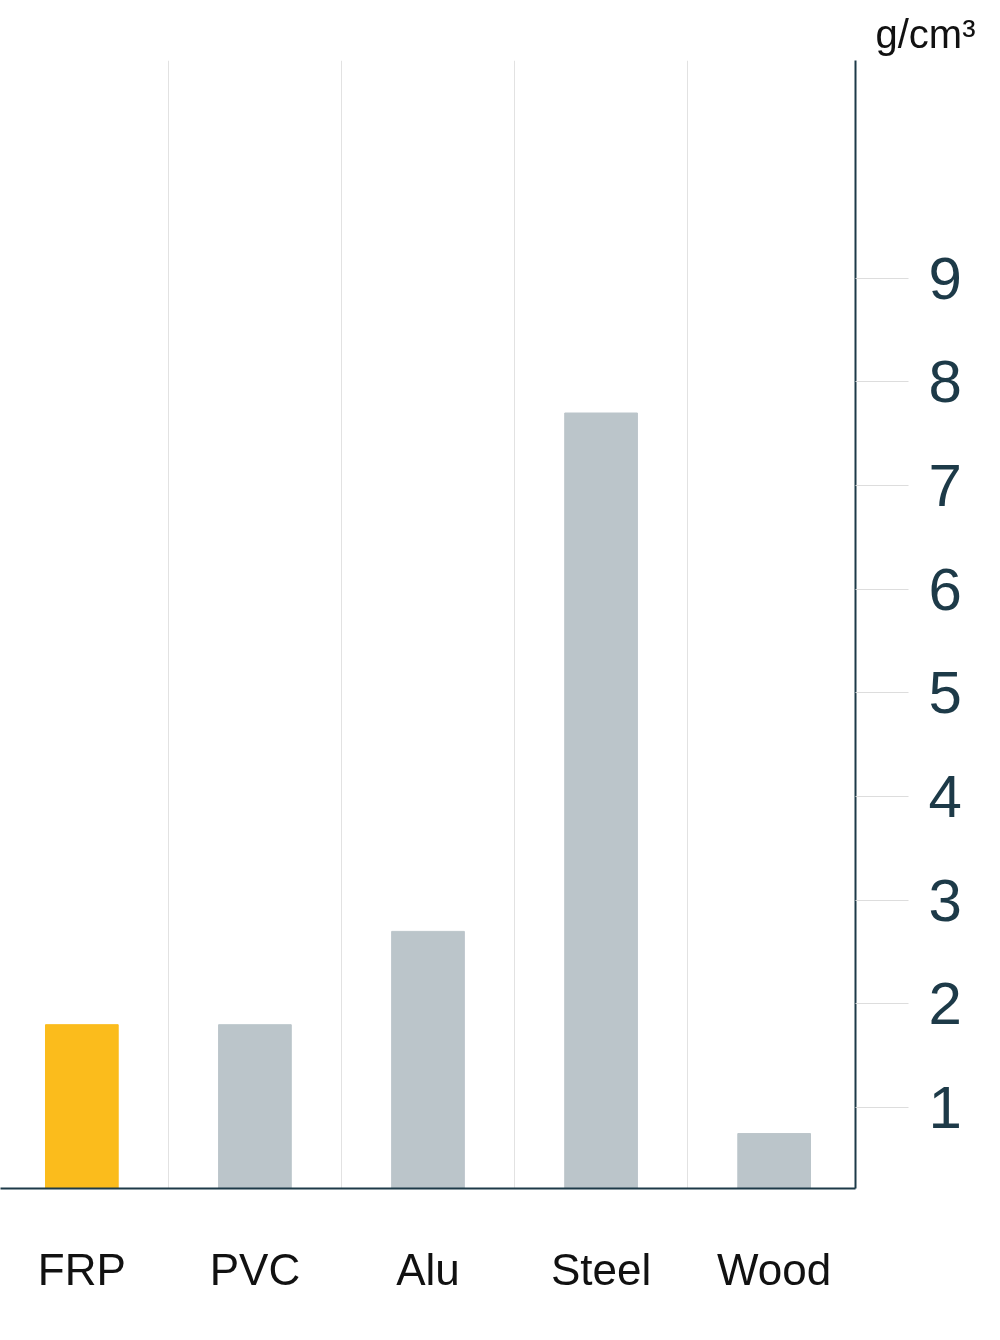 The width and height of the screenshot is (1000, 1340). I want to click on y-tick-label: 7, so click(945, 486).